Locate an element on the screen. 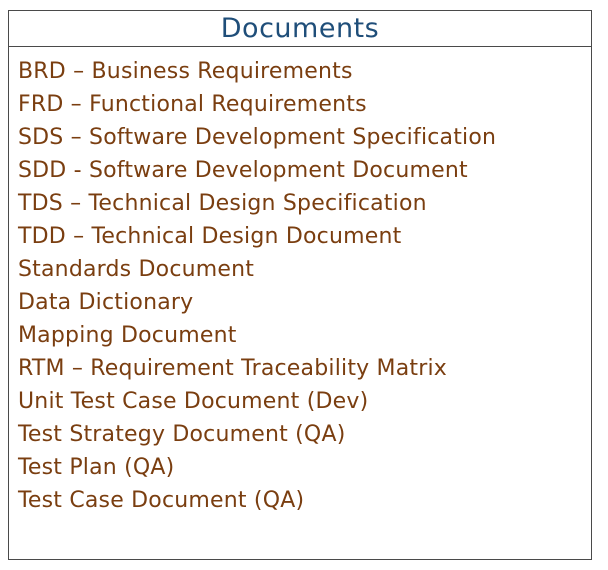 The height and width of the screenshot is (570, 608). documents-title: Documents is located at coordinates (300, 28).